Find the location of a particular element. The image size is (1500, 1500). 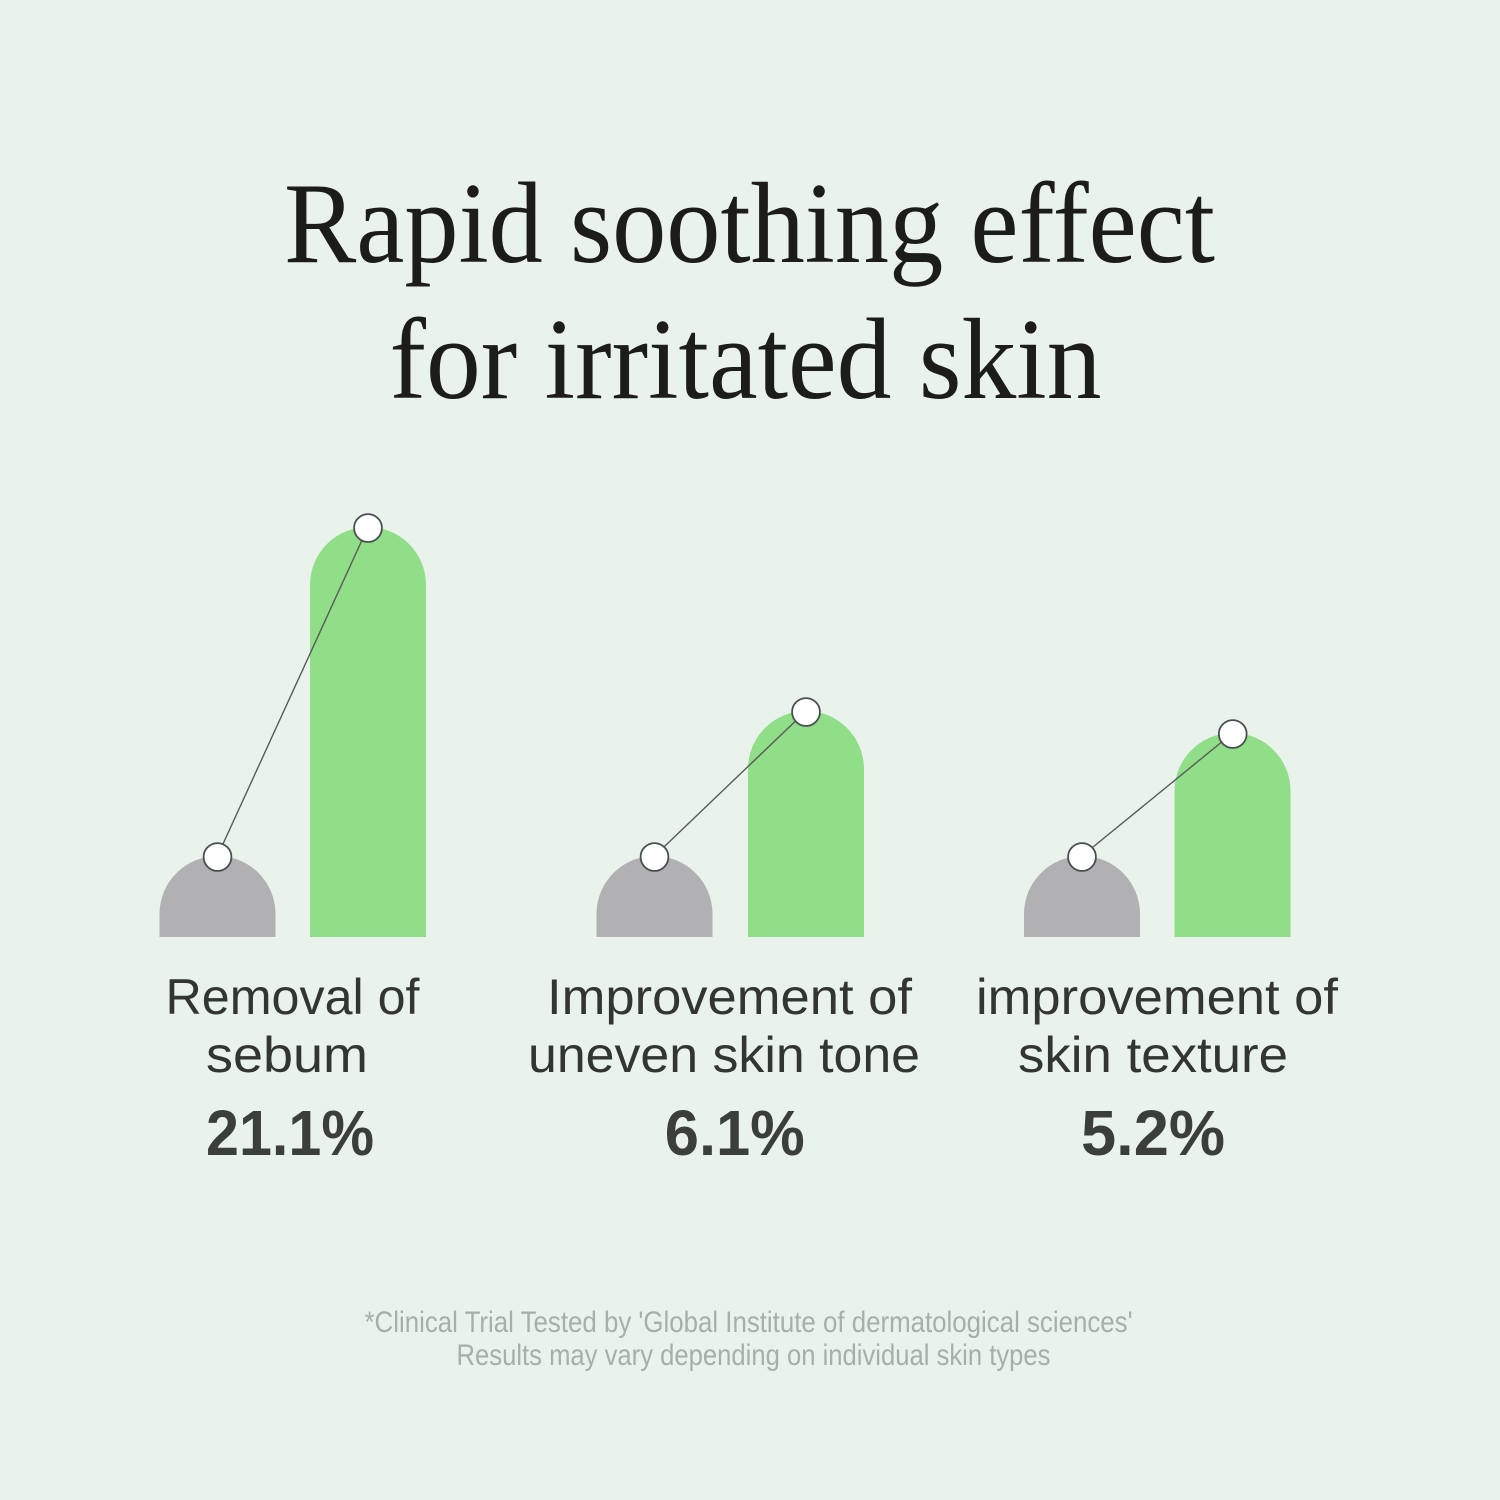

svg-text: Improvement of is located at coordinates (729, 997).